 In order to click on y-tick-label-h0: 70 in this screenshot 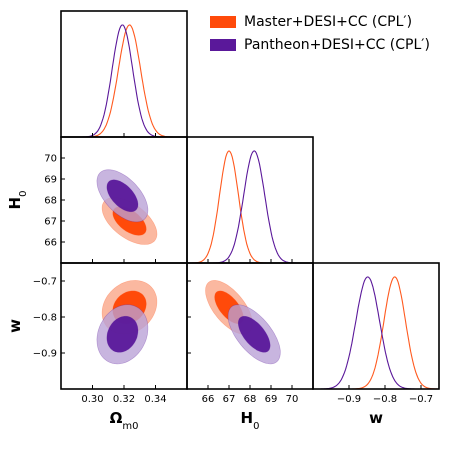, I will do `click(50, 159)`.